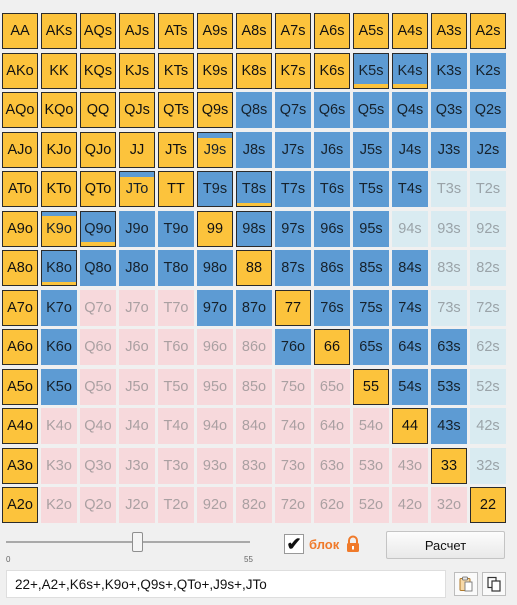  I want to click on hand-cell-87s: 87s, so click(293, 268).